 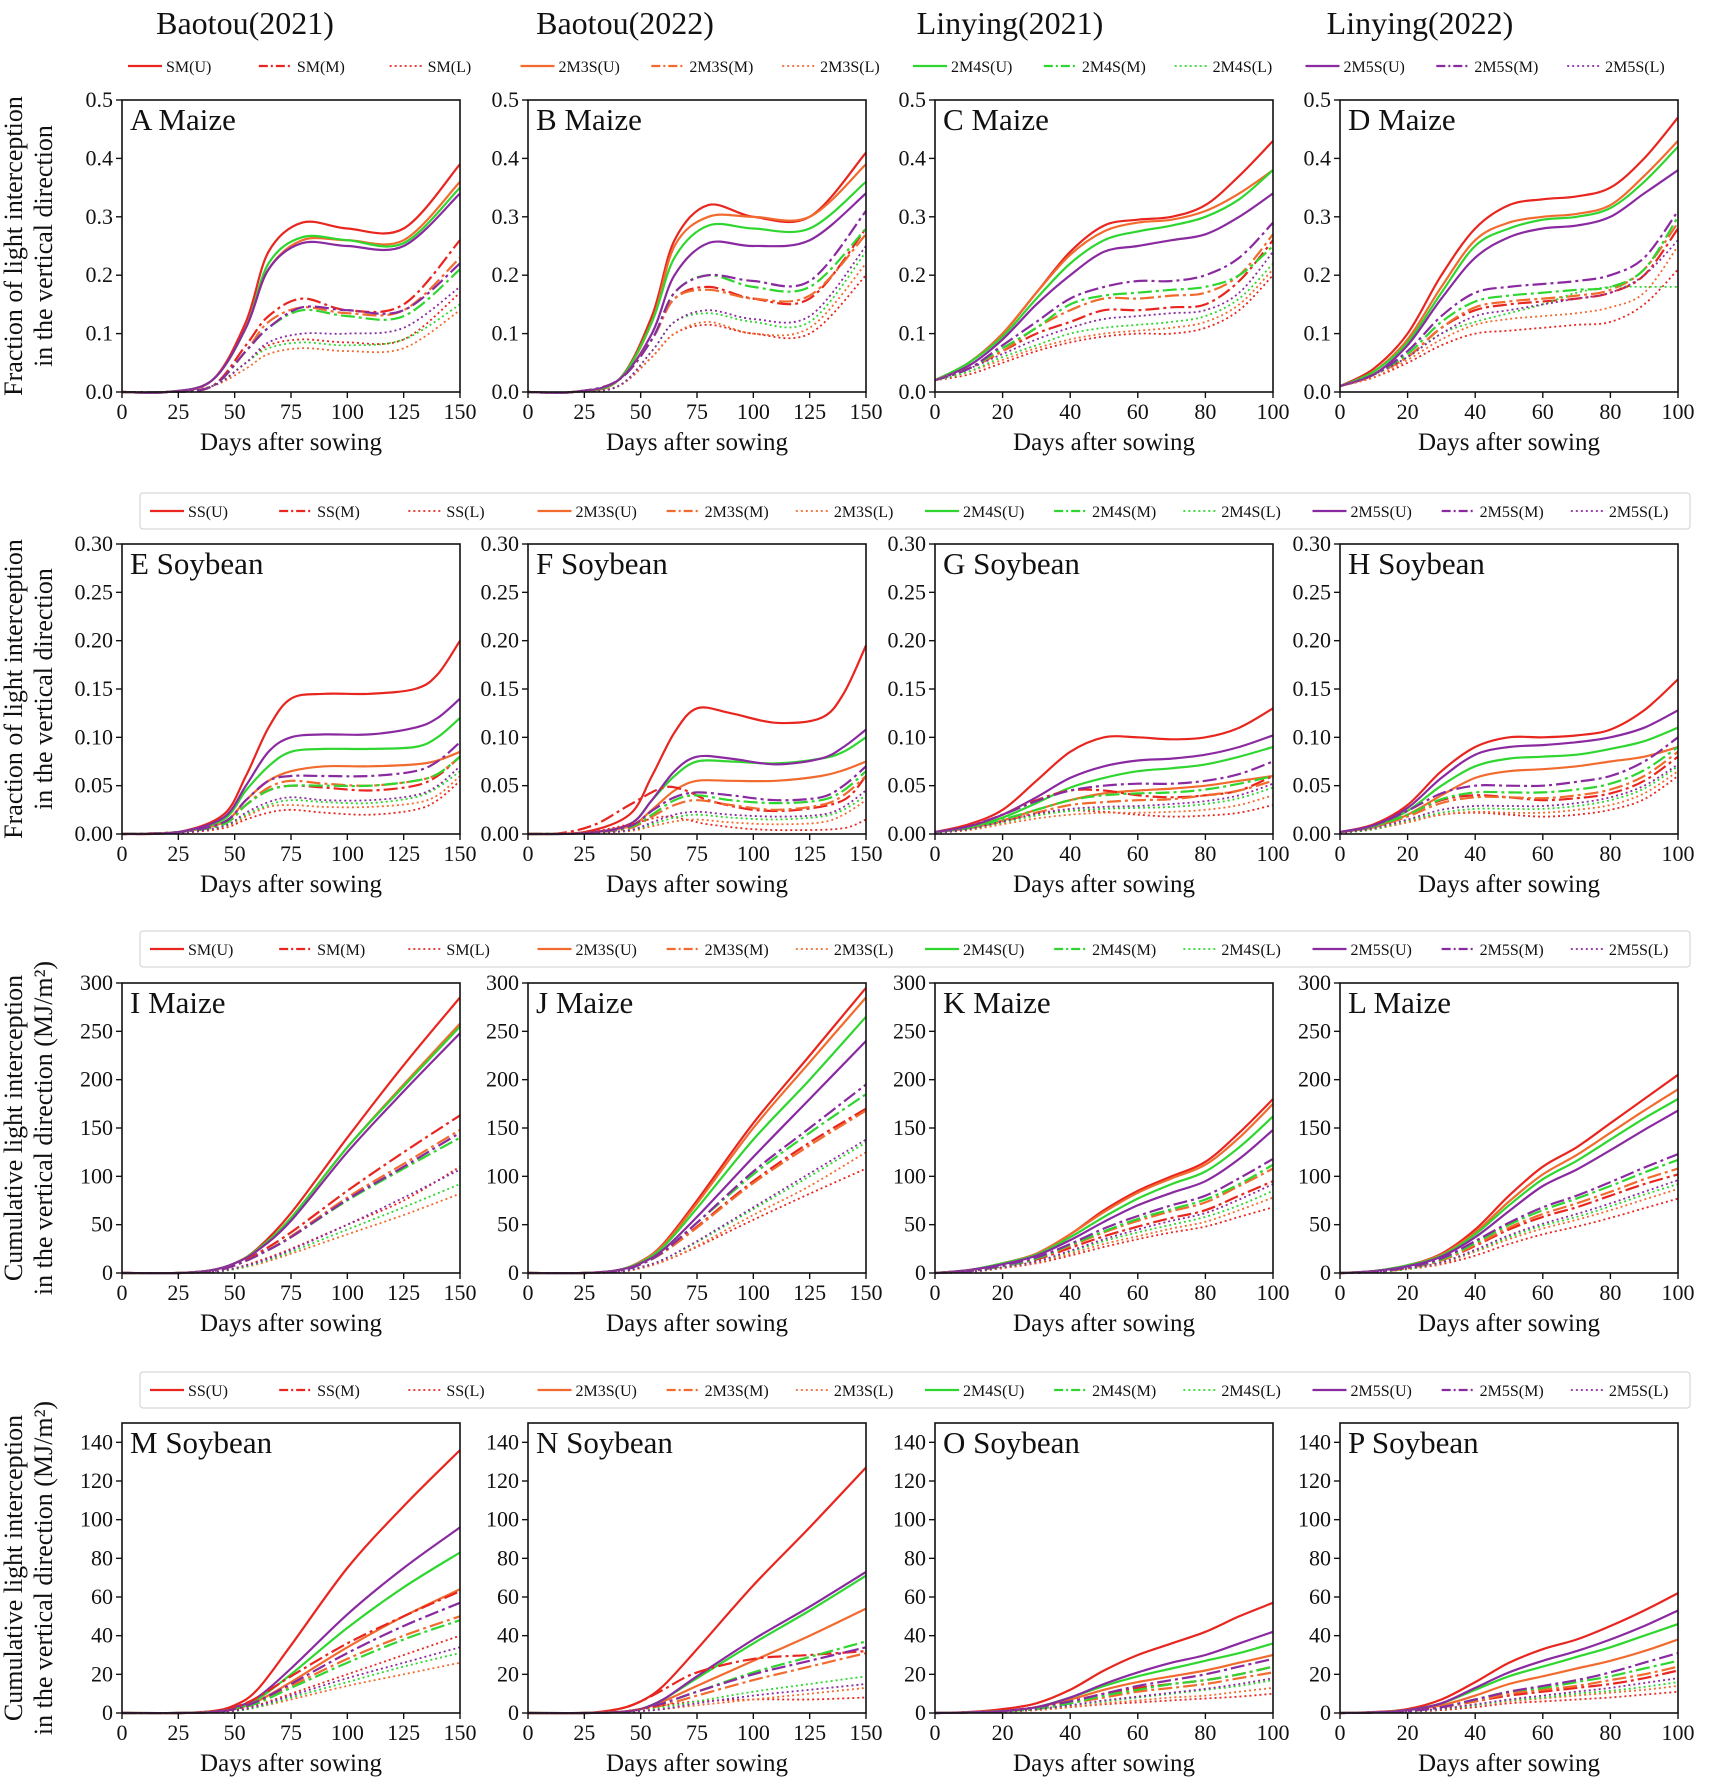 I want to click on column-title: Baotou(2022), so click(x=625, y=23).